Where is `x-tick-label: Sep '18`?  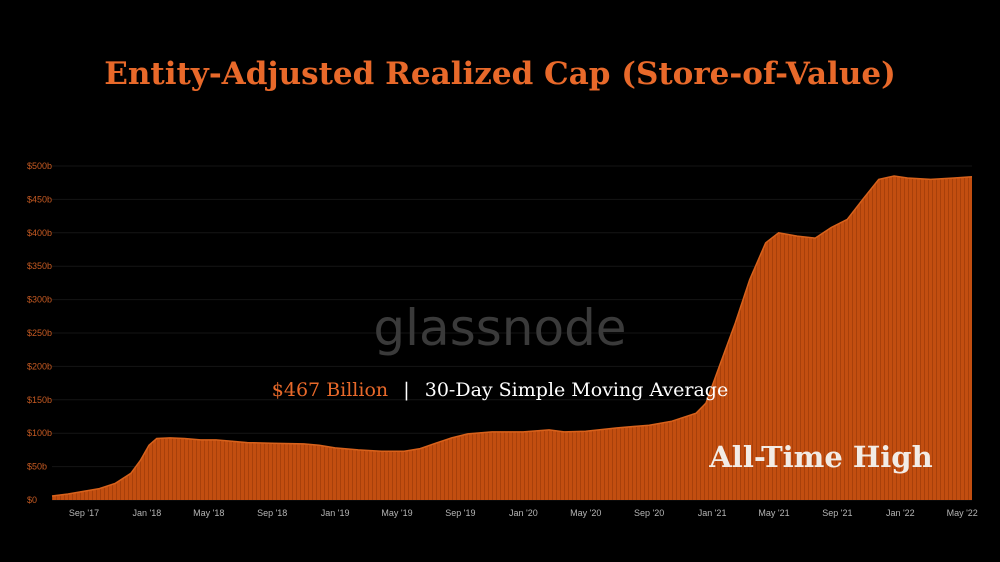
x-tick-label: Sep '18 is located at coordinates (272, 513).